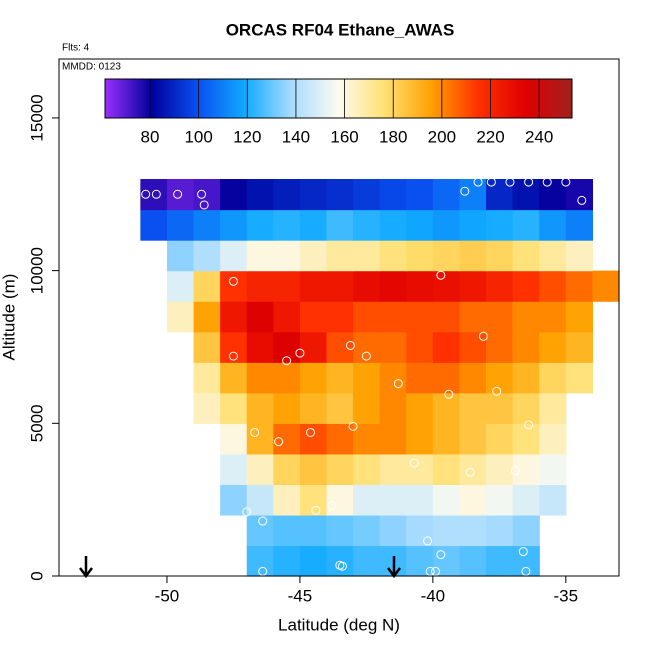 The height and width of the screenshot is (655, 650). Describe the element at coordinates (247, 136) in the screenshot. I see `colorbar-tick-label: 120` at that location.